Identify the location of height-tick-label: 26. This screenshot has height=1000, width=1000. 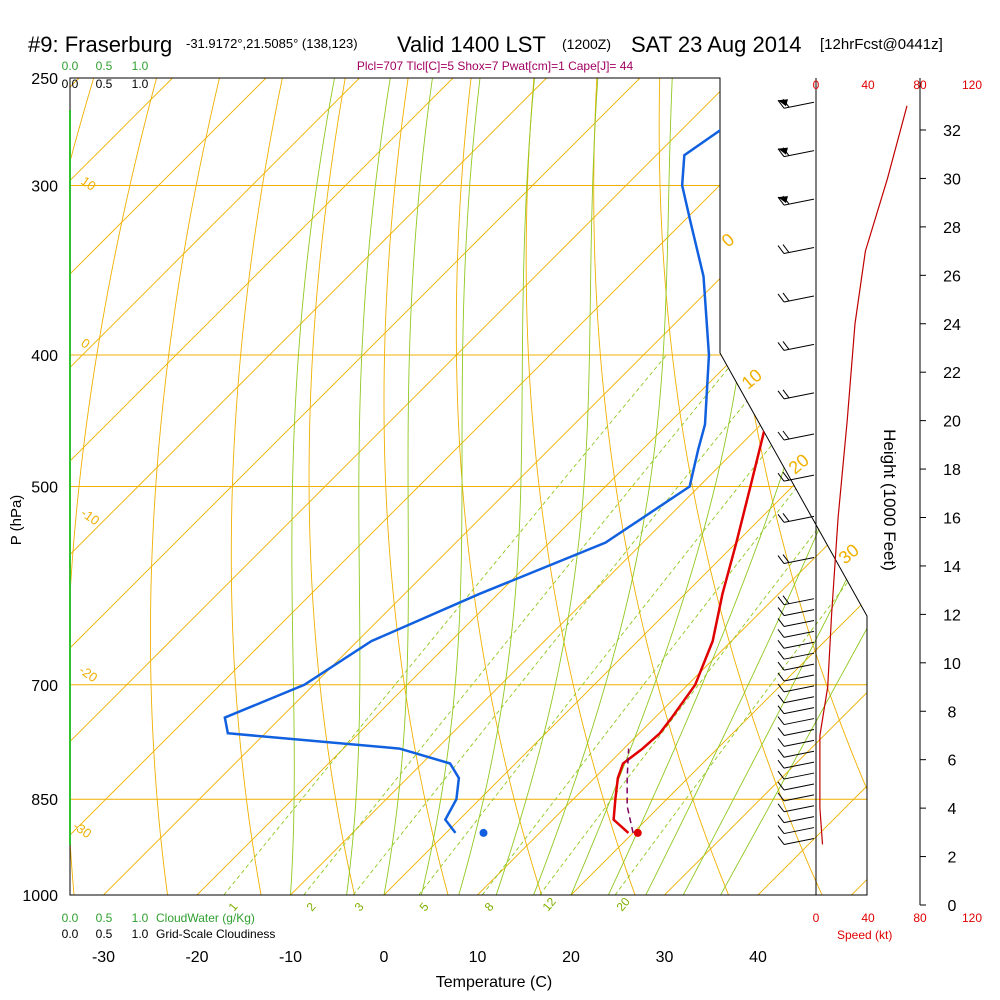
(952, 276).